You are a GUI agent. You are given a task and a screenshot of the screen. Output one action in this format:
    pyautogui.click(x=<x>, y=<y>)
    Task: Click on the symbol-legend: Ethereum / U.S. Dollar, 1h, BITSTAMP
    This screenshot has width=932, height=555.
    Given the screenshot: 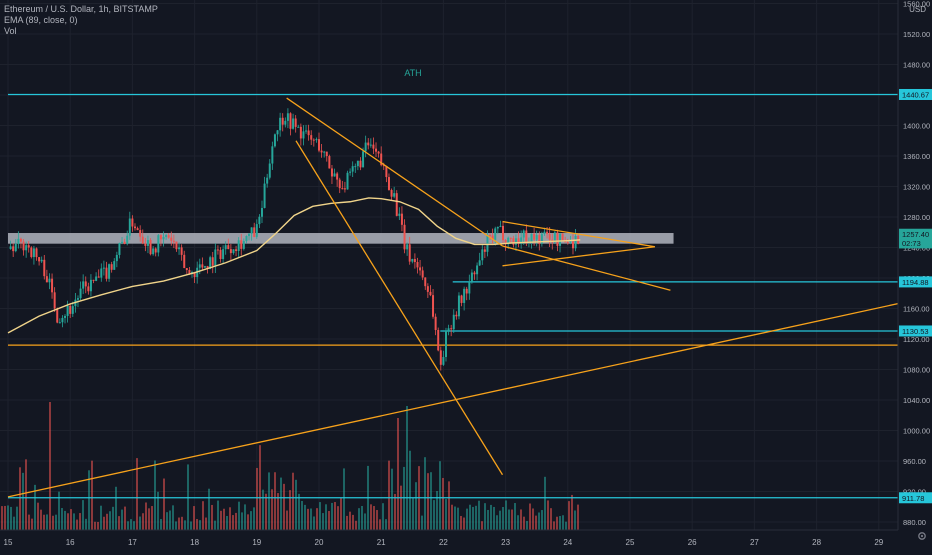 What is the action you would take?
    pyautogui.click(x=81, y=9)
    